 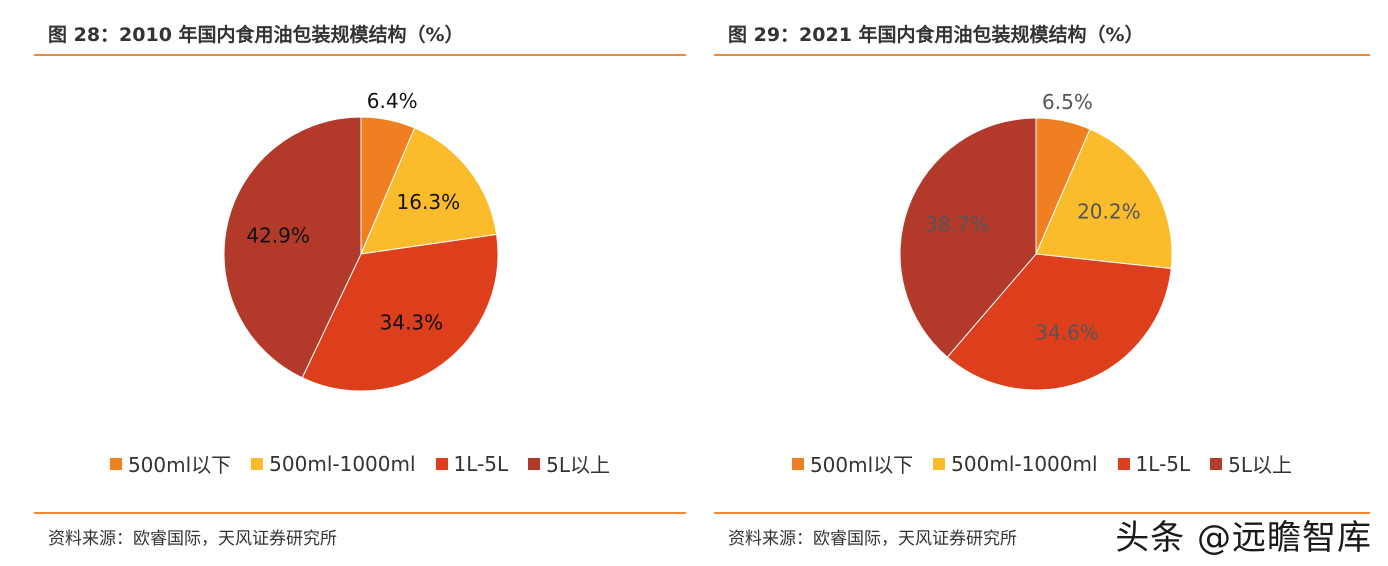 I want to click on slice-label-3: 34.3%, so click(x=412, y=322).